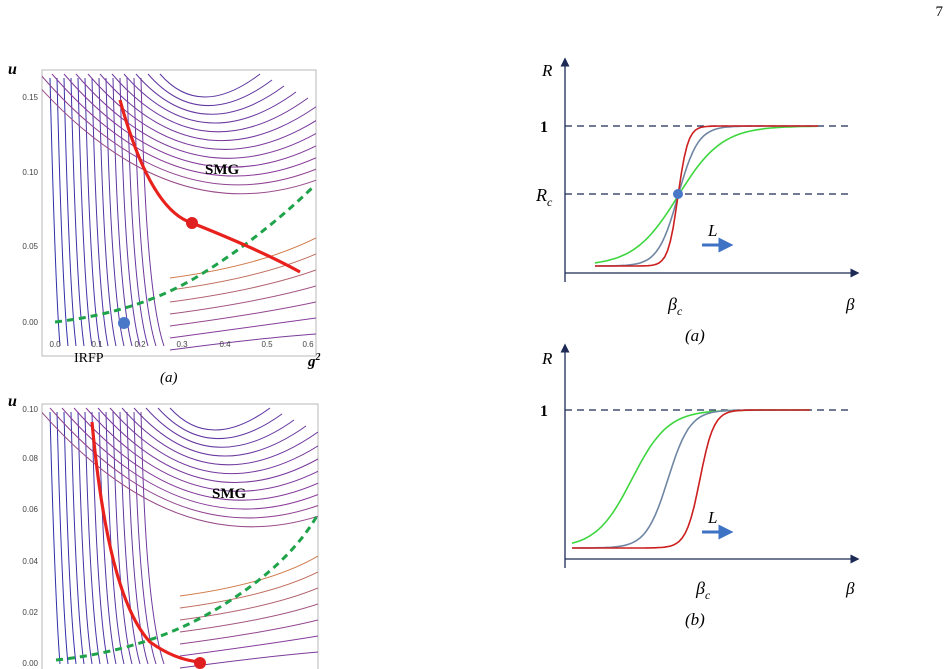 This screenshot has height=669, width=951. I want to click on blue-fixed-point, so click(124, 323).